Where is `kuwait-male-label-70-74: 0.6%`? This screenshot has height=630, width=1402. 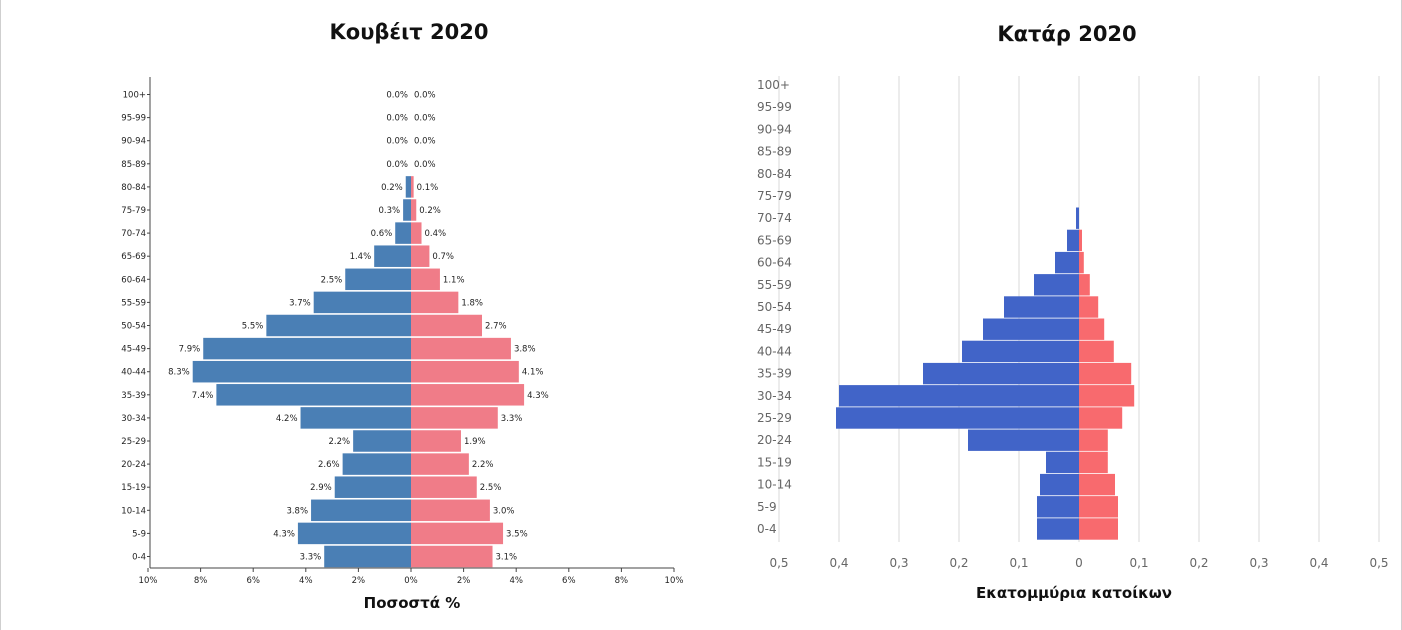 kuwait-male-label-70-74: 0.6% is located at coordinates (382, 234).